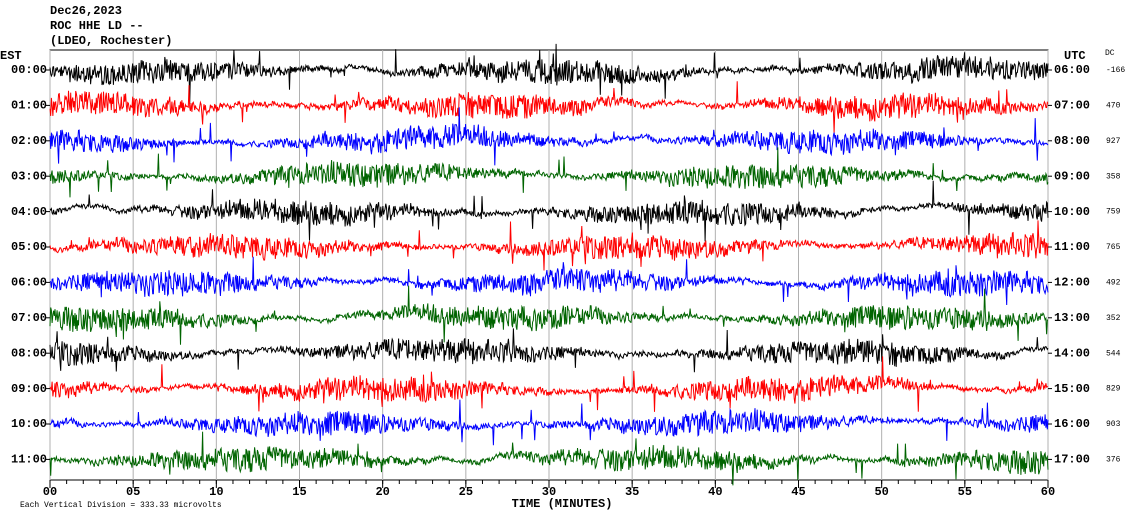 This screenshot has width=1130, height=519. Describe the element at coordinates (1072, 460) in the screenshot. I see `utc-label: 17:00` at that location.